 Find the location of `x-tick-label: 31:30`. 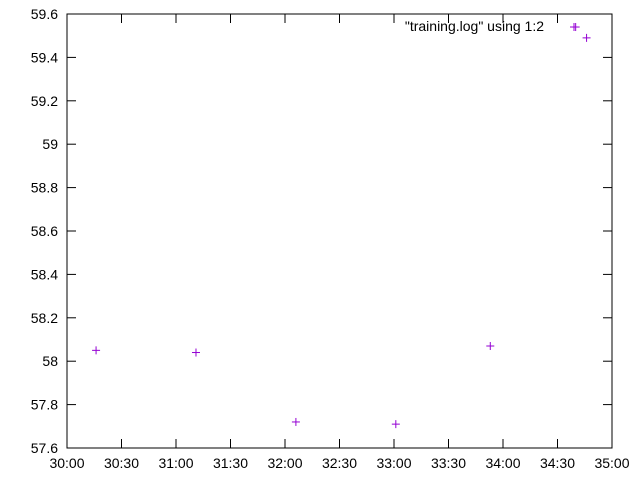

x-tick-label: 31:30 is located at coordinates (230, 463).